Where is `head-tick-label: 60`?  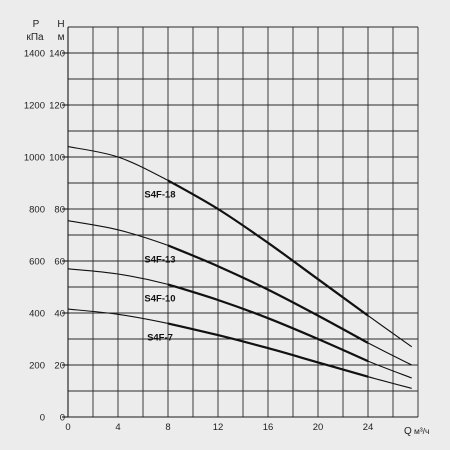
head-tick-label: 60 is located at coordinates (59, 262).